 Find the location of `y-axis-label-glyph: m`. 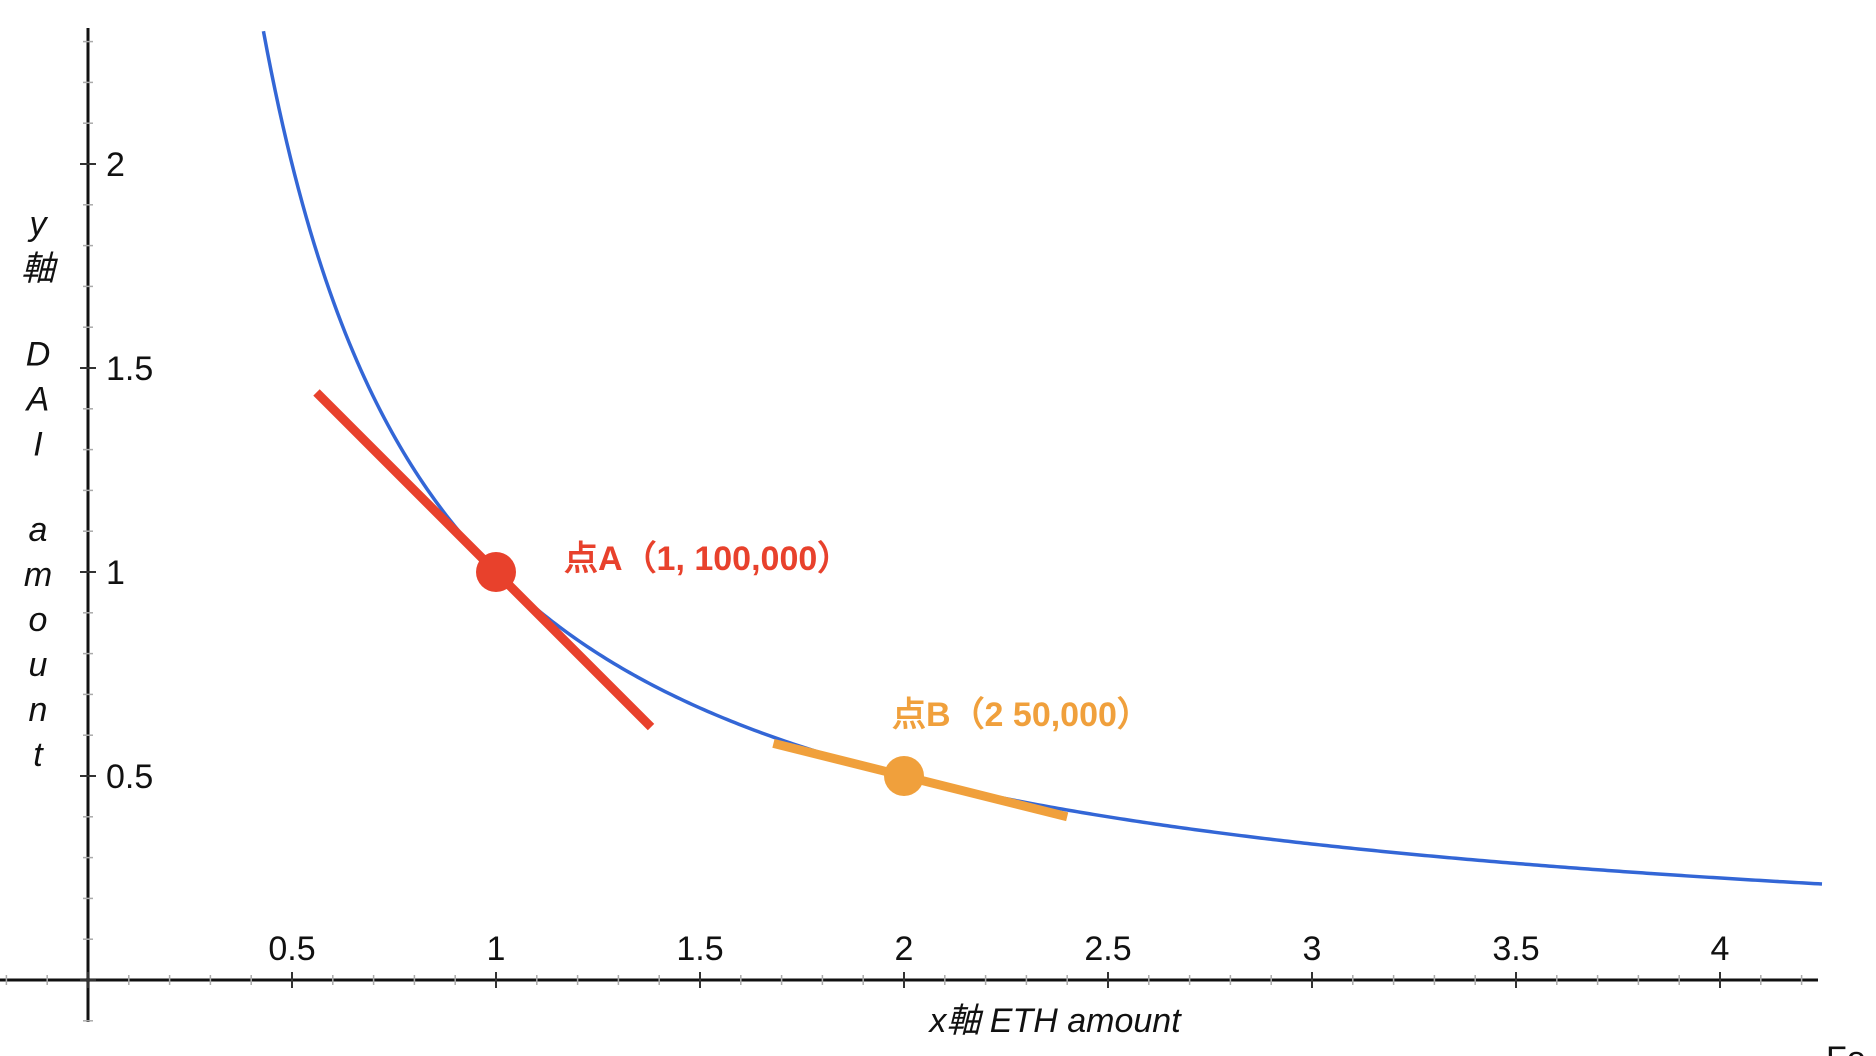

y-axis-label-glyph: m is located at coordinates (38, 575).